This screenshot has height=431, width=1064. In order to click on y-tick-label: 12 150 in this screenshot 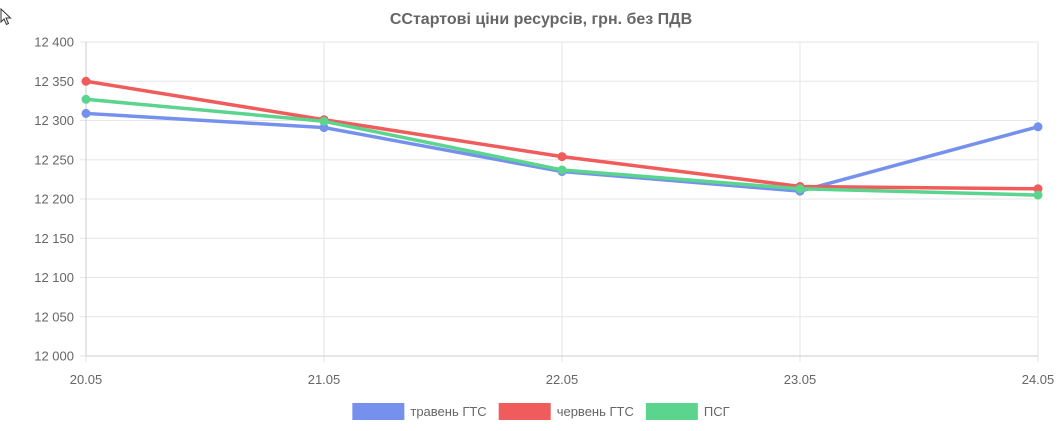, I will do `click(54, 238)`.